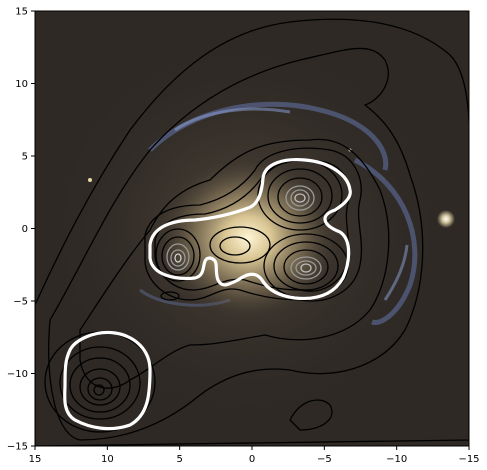 This screenshot has width=487, height=470. Describe the element at coordinates (20, 302) in the screenshot. I see `y-tick-label: −5` at that location.